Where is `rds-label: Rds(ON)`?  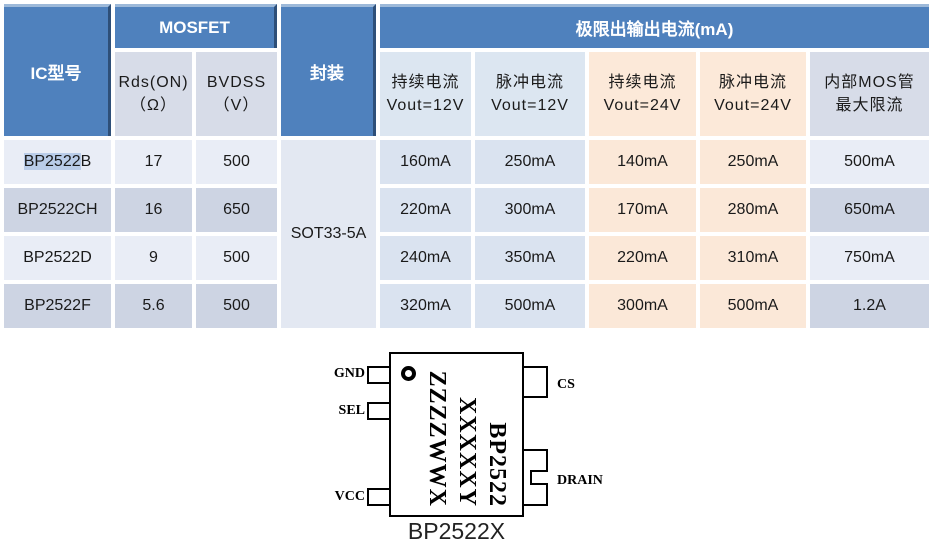 rds-label: Rds(ON) is located at coordinates (153, 82).